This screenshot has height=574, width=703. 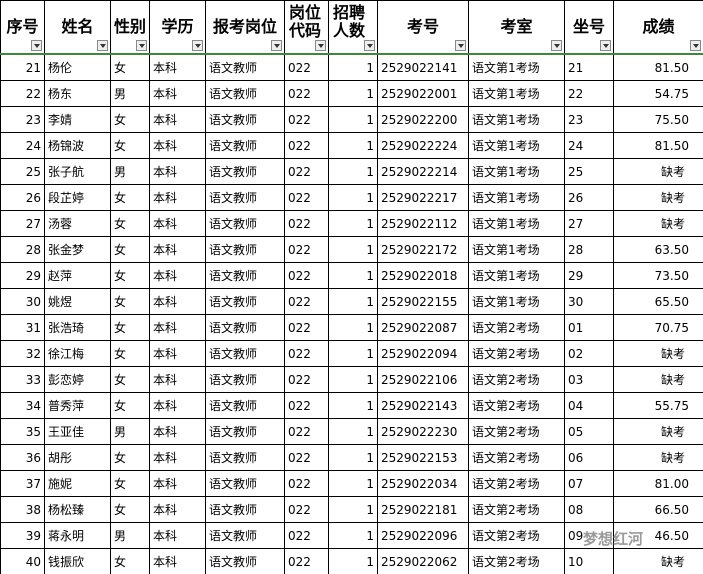 What do you see at coordinates (77, 67) in the screenshot?
I see `cell-name: 杨伦` at bounding box center [77, 67].